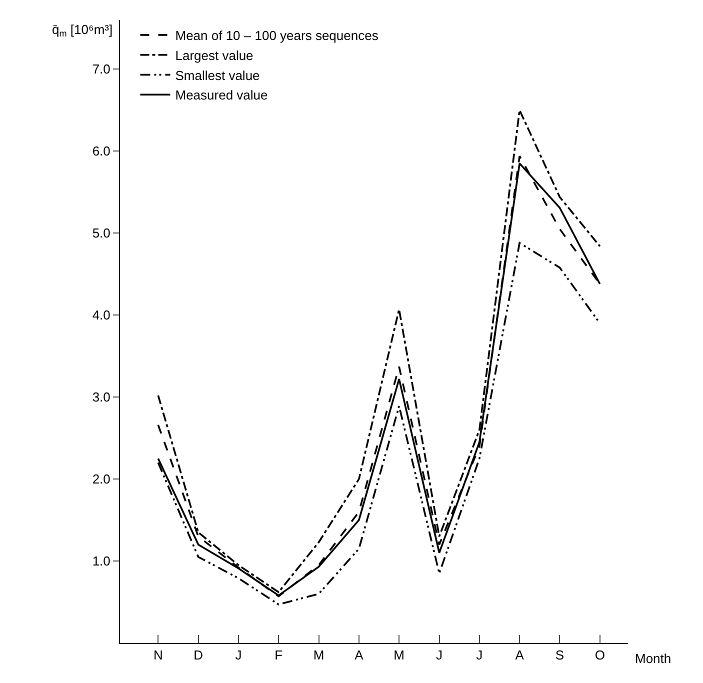  Describe the element at coordinates (101, 315) in the screenshot. I see `y-tick-label: 4.0` at that location.